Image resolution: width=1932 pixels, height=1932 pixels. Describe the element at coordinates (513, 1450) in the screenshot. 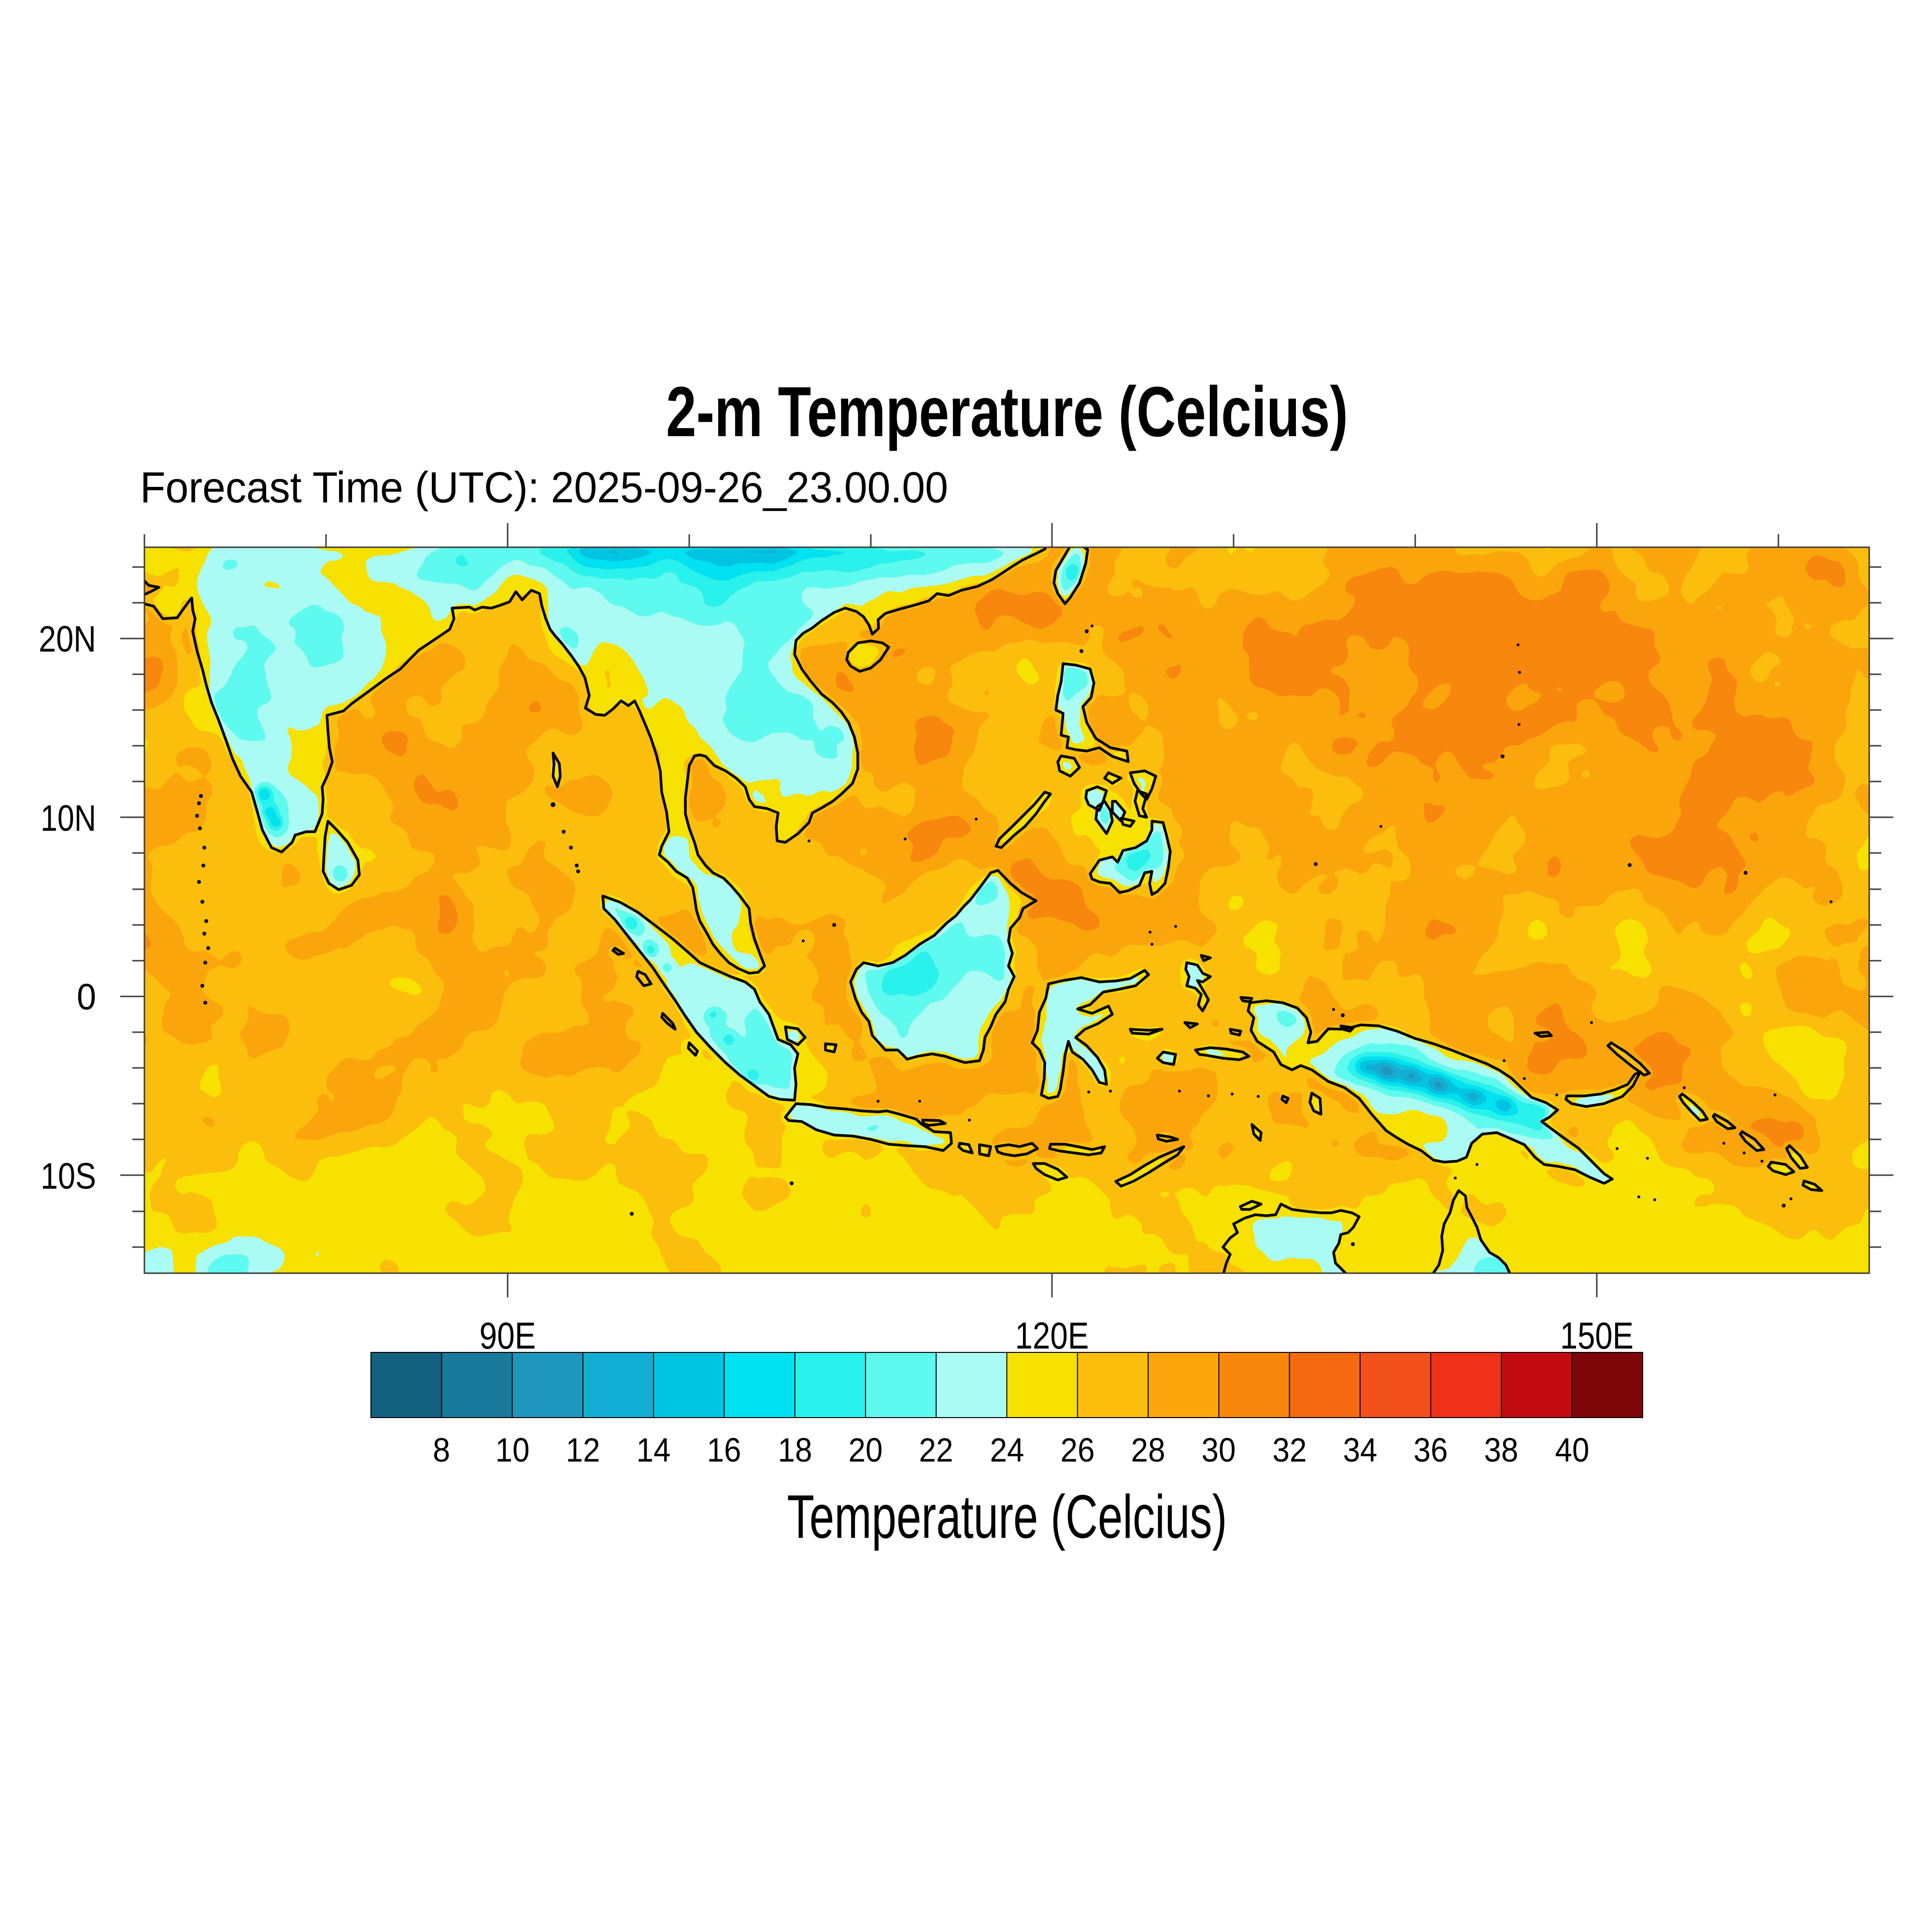

I see `svg-text: 10` at that location.